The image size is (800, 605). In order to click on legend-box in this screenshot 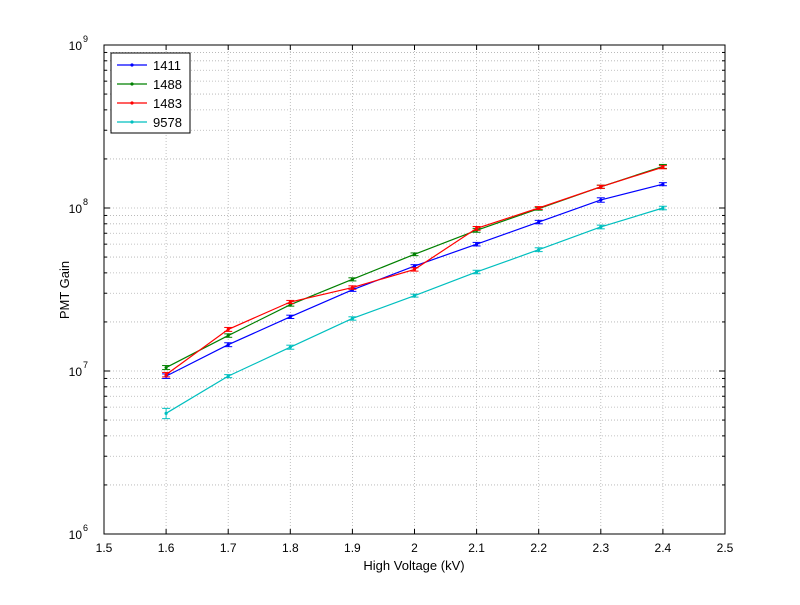, I will do `click(150, 93)`.